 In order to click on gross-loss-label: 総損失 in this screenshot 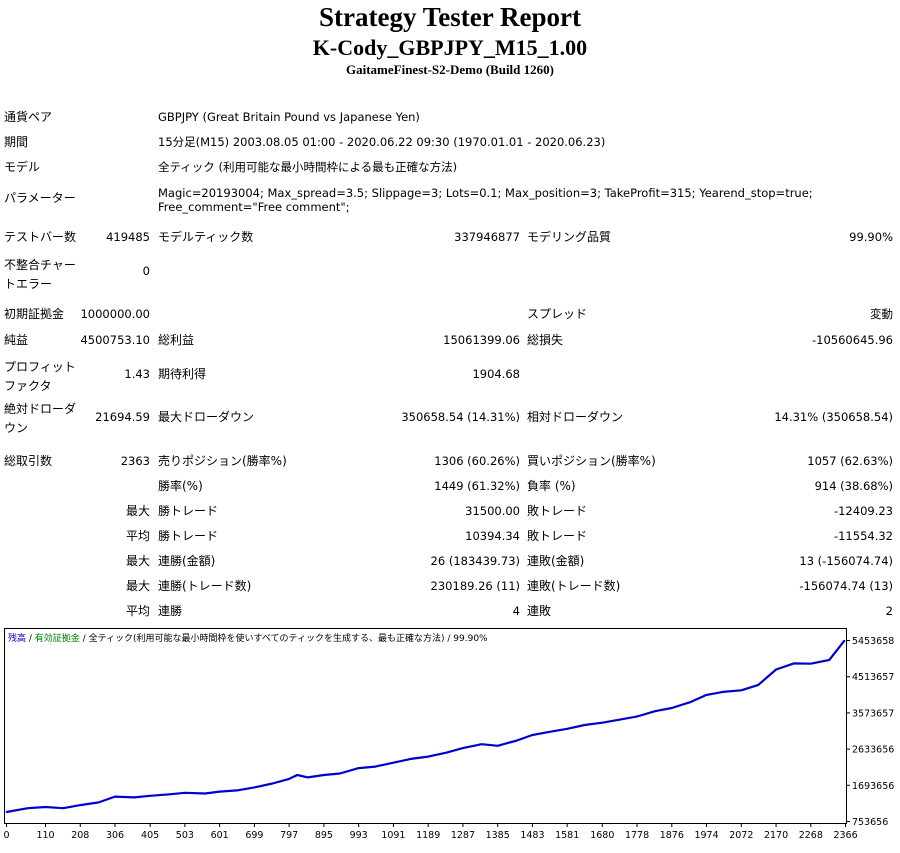, I will do `click(545, 340)`.